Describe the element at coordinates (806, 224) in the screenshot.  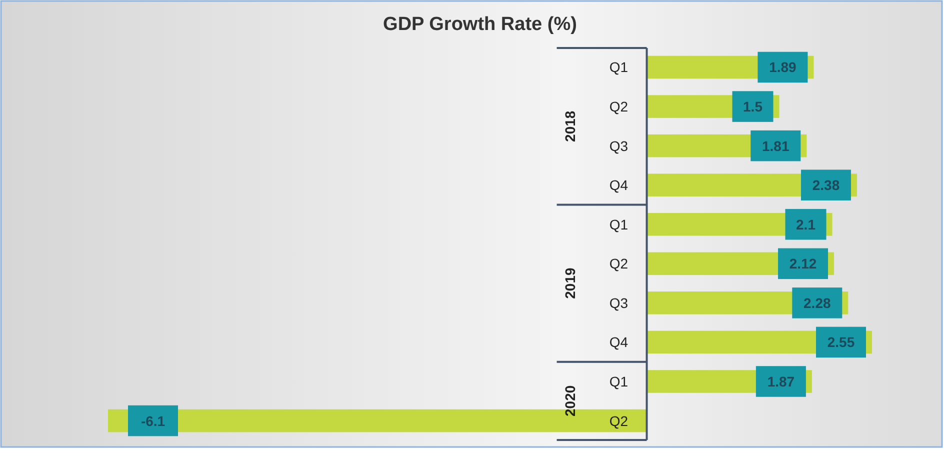
I see `data-label: 2.1` at that location.